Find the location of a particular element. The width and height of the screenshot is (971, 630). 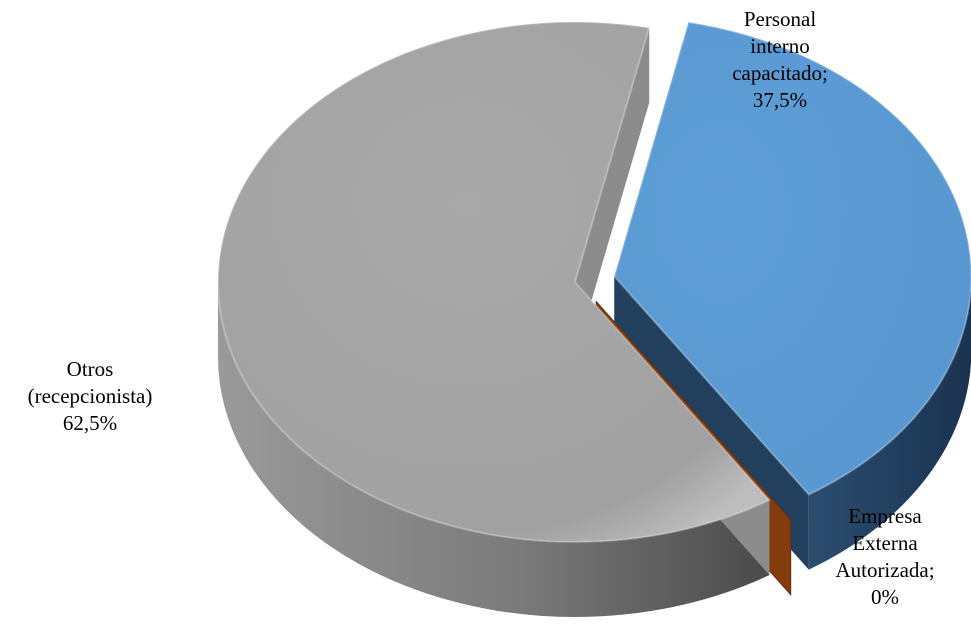

pie-slice-otros-wall is located at coordinates (612, 192).